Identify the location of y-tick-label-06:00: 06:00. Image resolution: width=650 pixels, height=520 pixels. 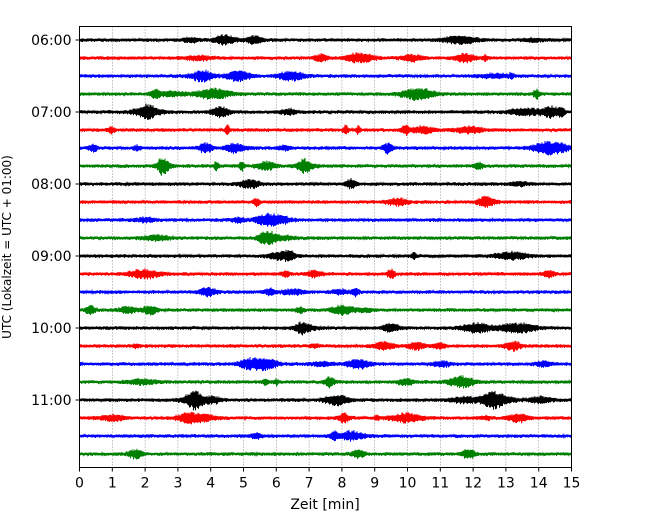
(51, 41).